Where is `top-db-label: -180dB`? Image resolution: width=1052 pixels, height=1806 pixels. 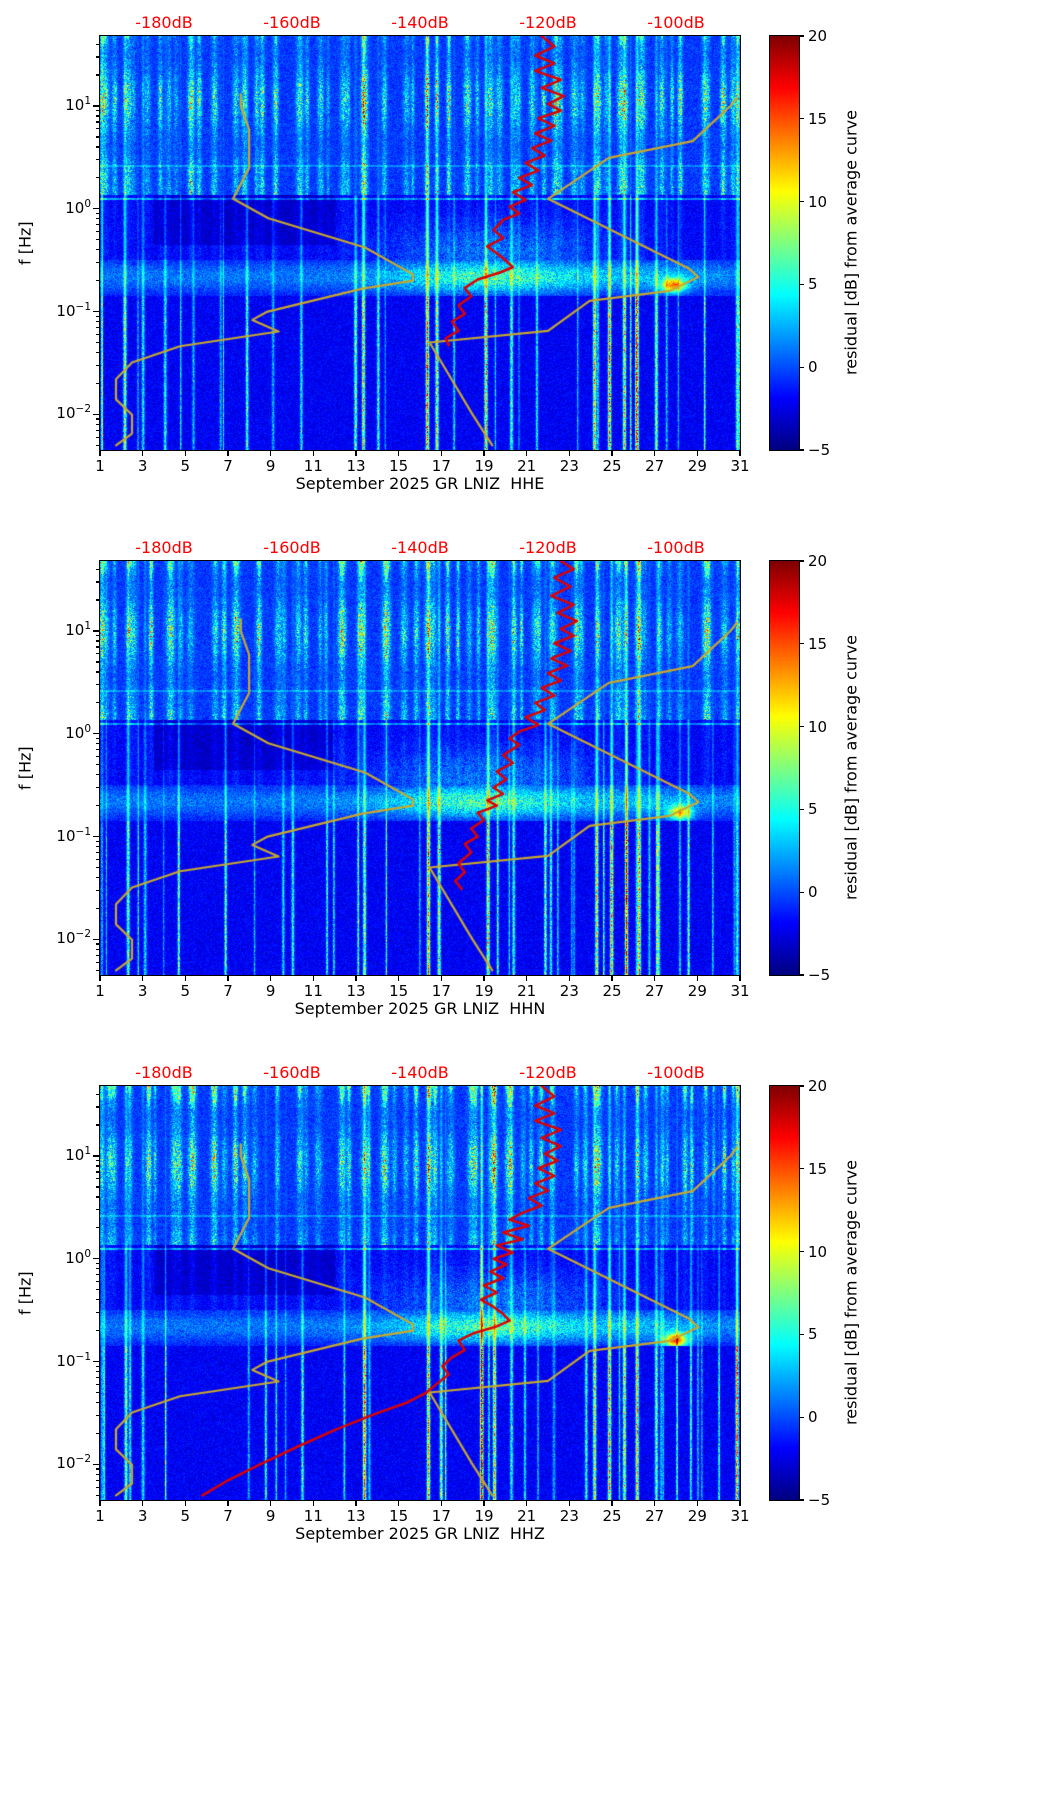 top-db-label: -180dB is located at coordinates (164, 547).